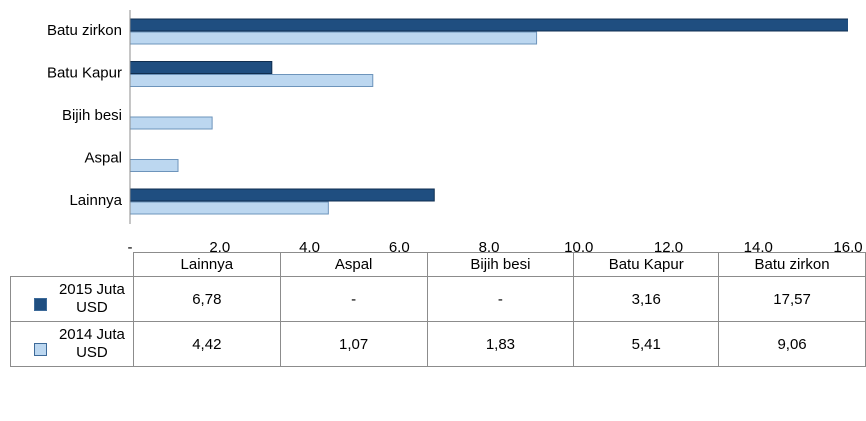 The height and width of the screenshot is (421, 866). Describe the element at coordinates (792, 344) in the screenshot. I see `table-cell: 9,06` at that location.